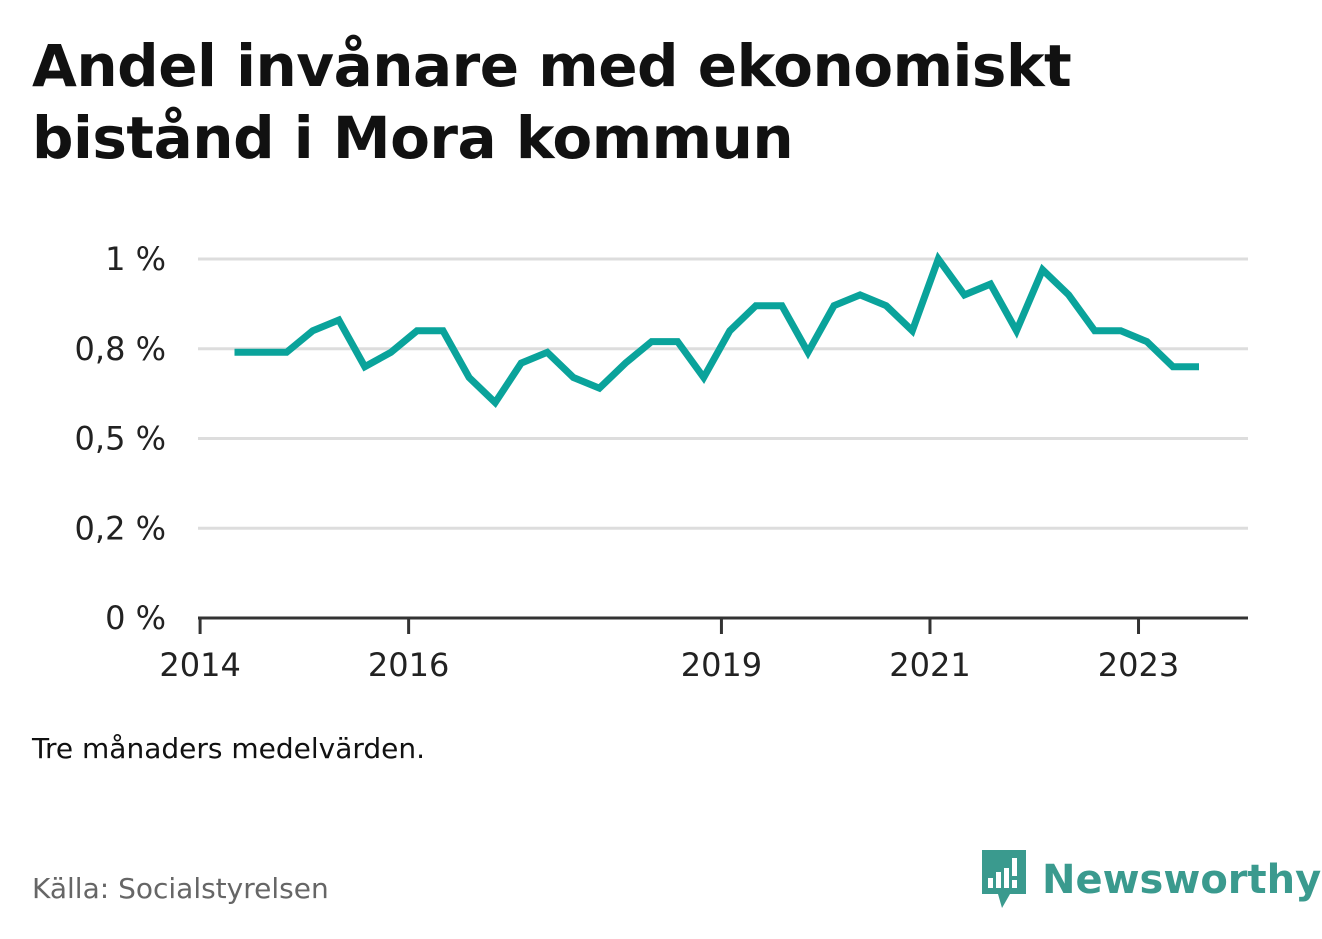  Describe the element at coordinates (180, 888) in the screenshot. I see `source-credit: Källa: Socialstyrelsen` at that location.